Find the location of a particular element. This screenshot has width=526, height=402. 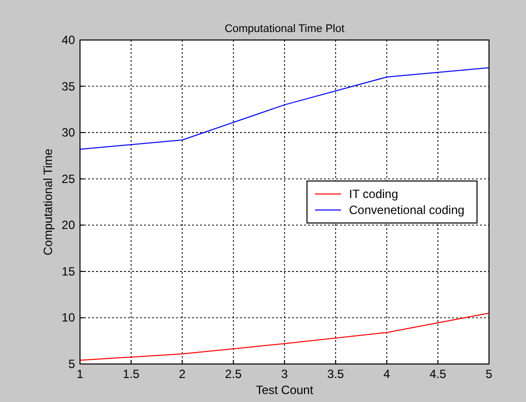

y-tick-label: 10 is located at coordinates (69, 317).